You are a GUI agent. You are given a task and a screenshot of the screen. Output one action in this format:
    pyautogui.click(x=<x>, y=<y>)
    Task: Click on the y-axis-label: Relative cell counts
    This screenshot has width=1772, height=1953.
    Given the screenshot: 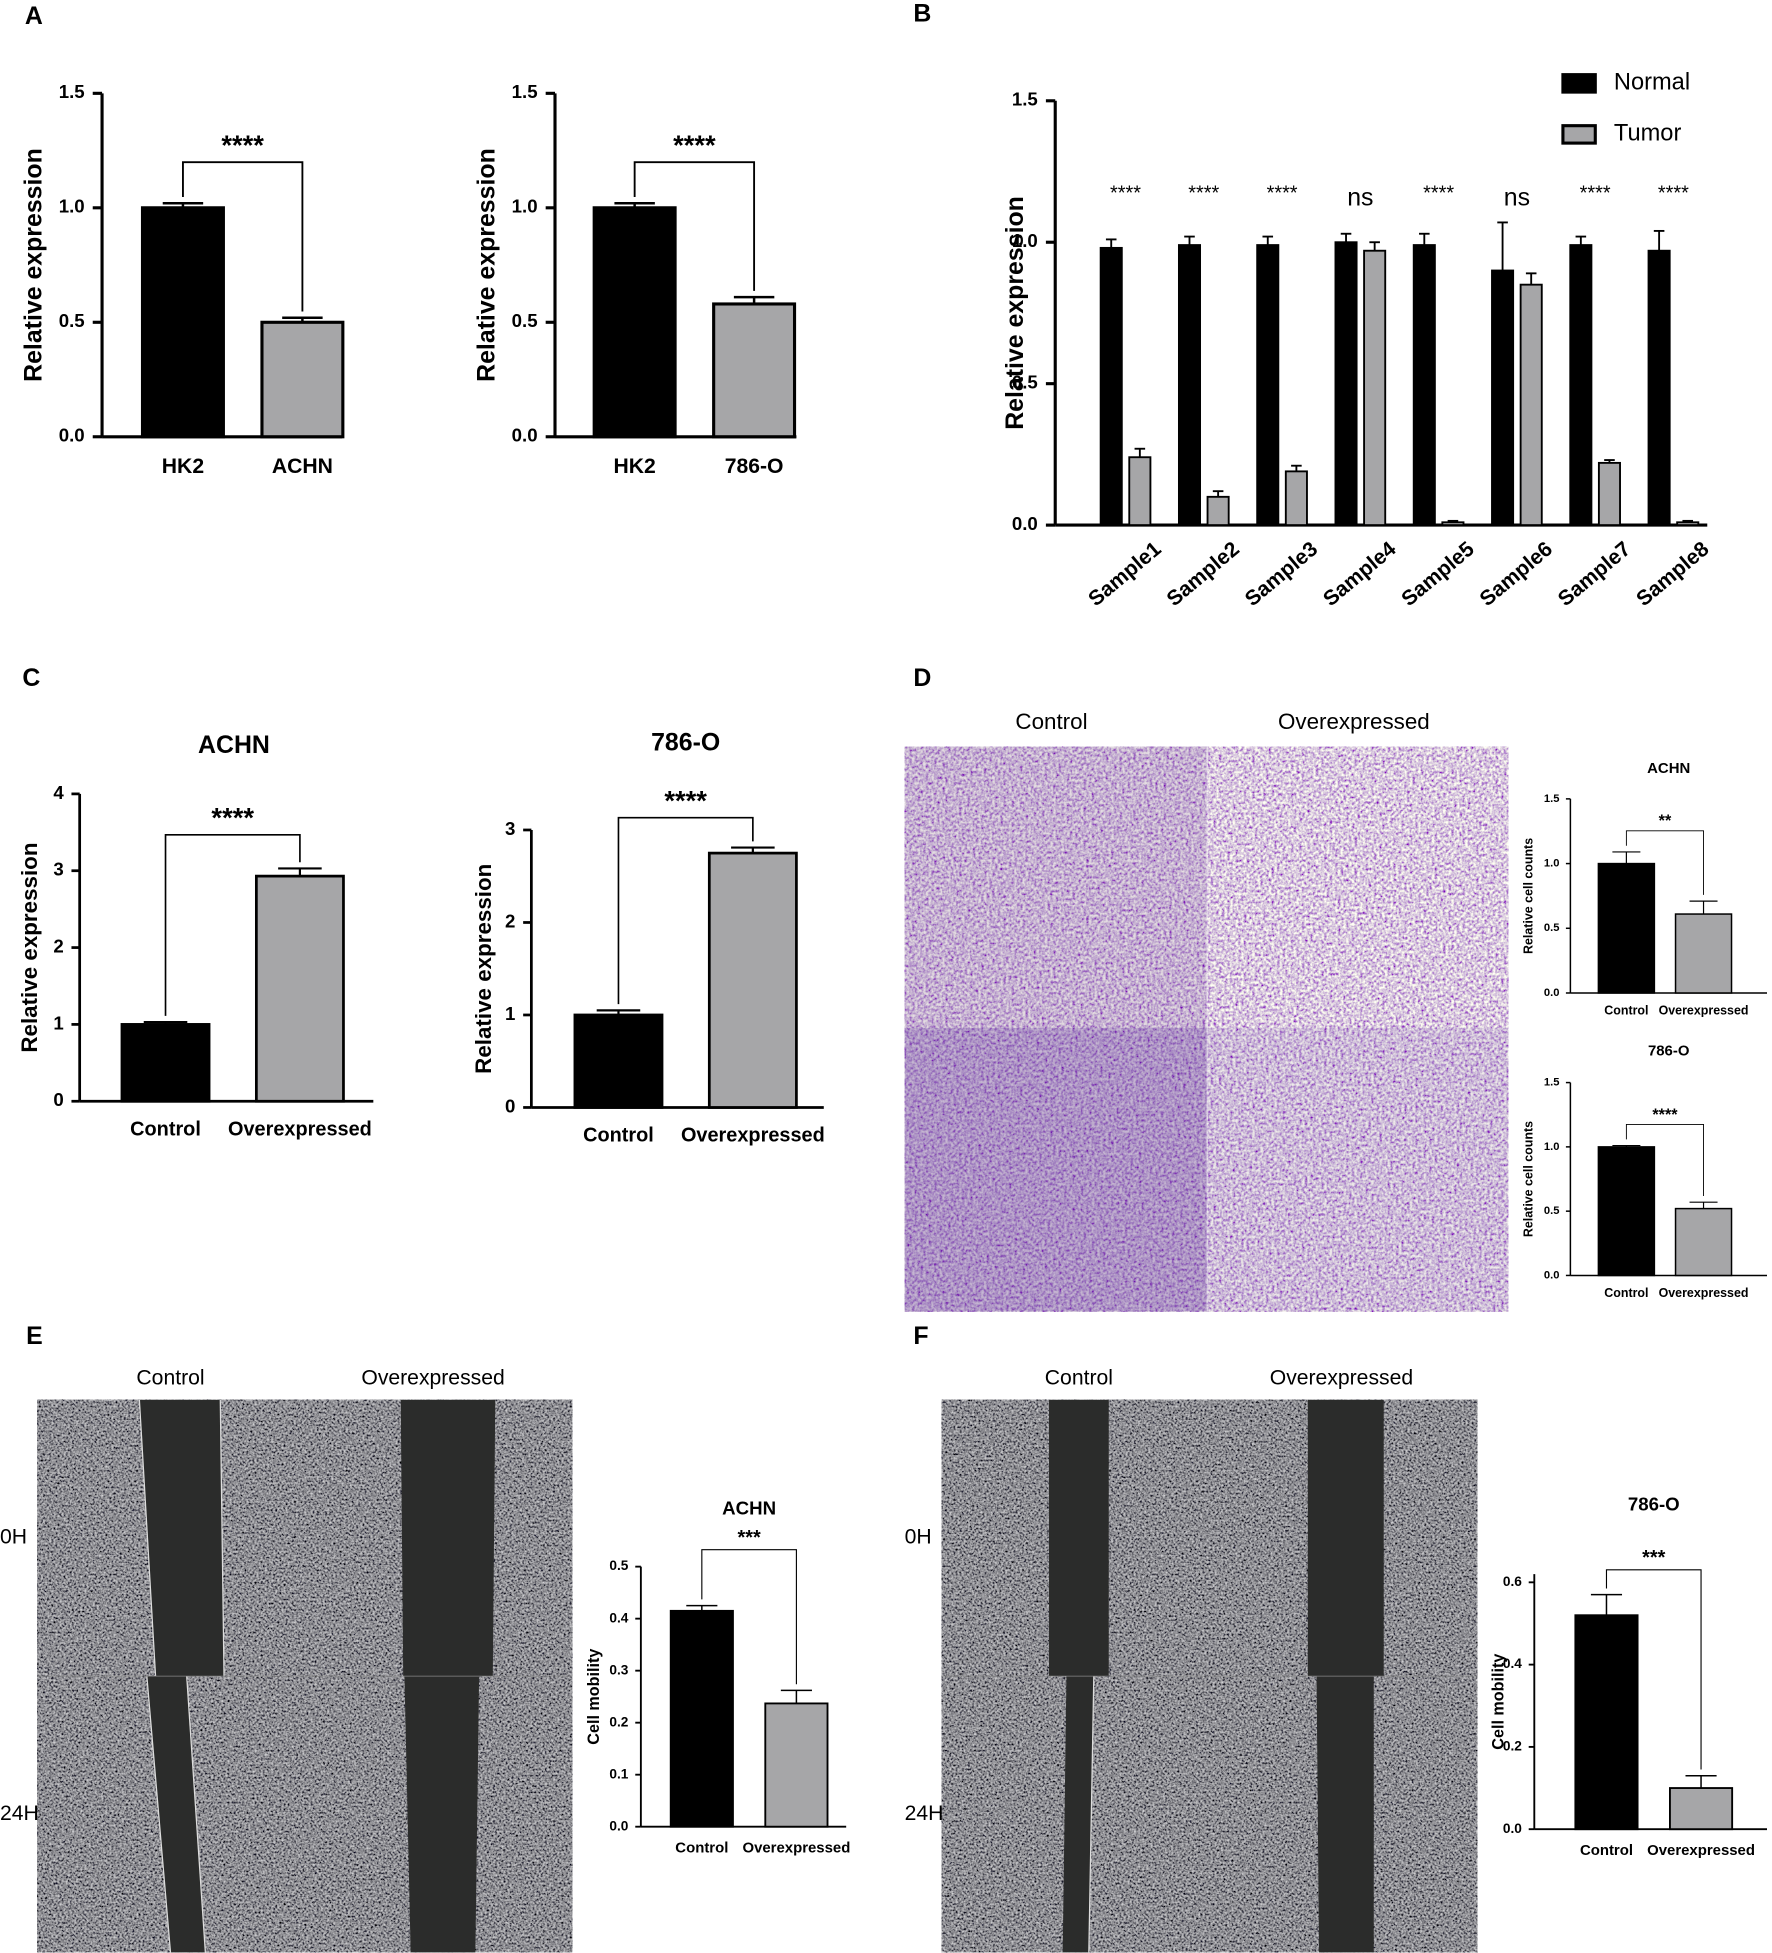 What is the action you would take?
    pyautogui.click(x=1529, y=896)
    